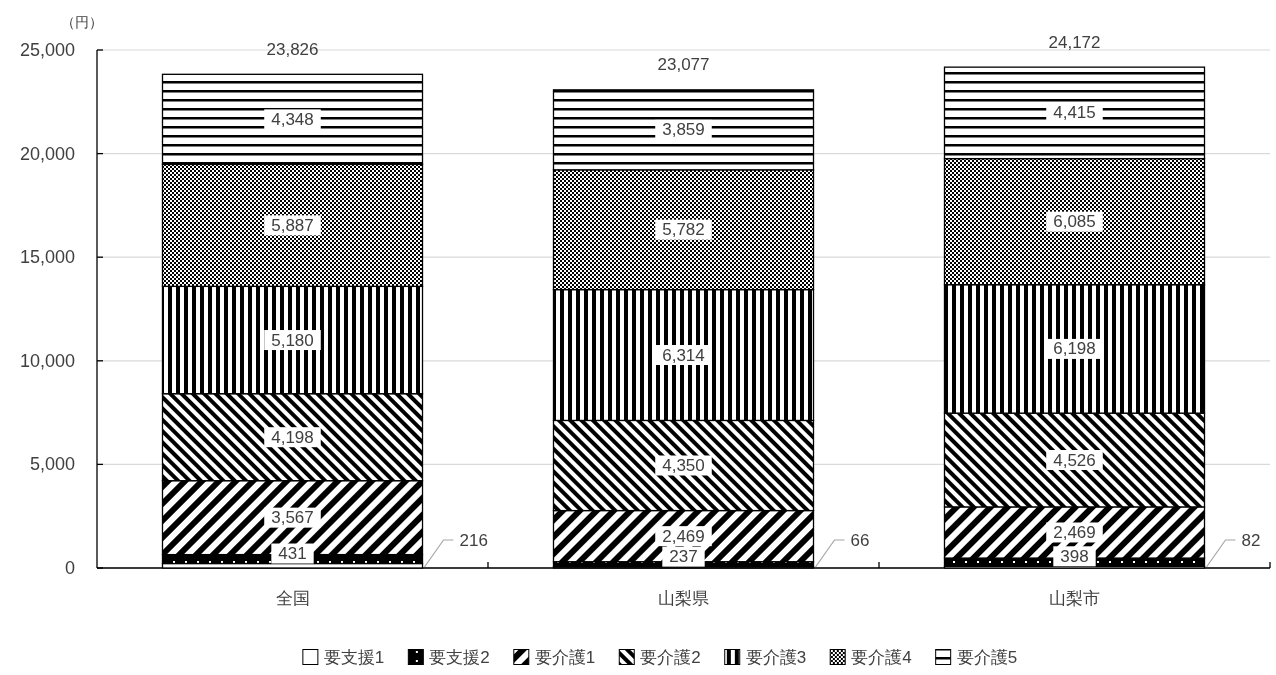  Describe the element at coordinates (47, 50) in the screenshot. I see `y-tick-label: 25,000` at that location.